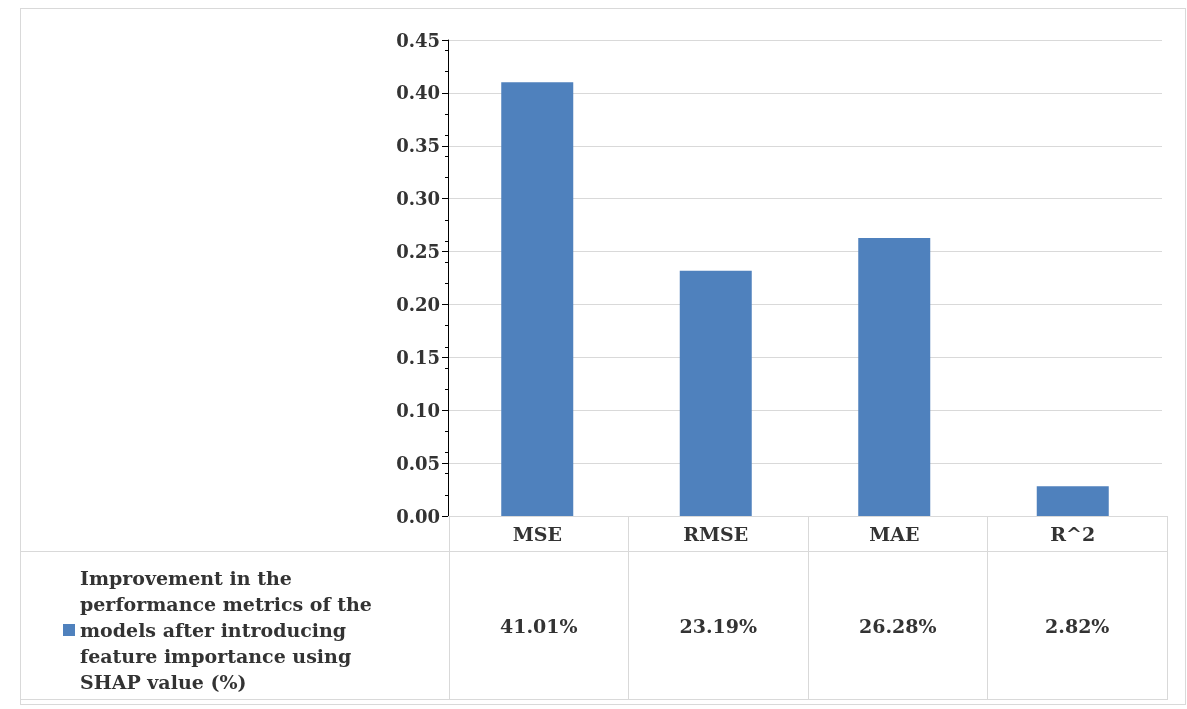 The height and width of the screenshot is (709, 1187). I want to click on y-tick-label: 0.40, so click(418, 93).